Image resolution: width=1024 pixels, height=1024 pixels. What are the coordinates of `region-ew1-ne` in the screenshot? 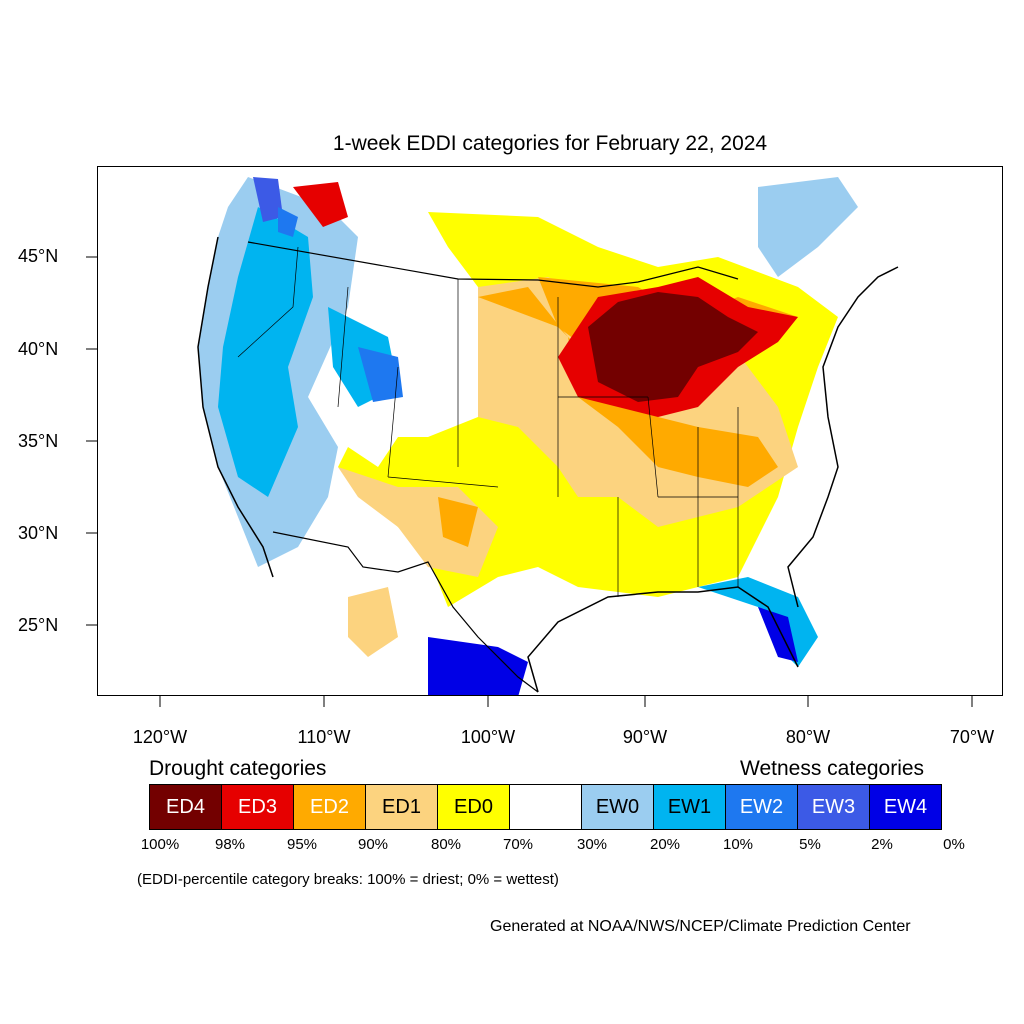 It's located at (808, 227).